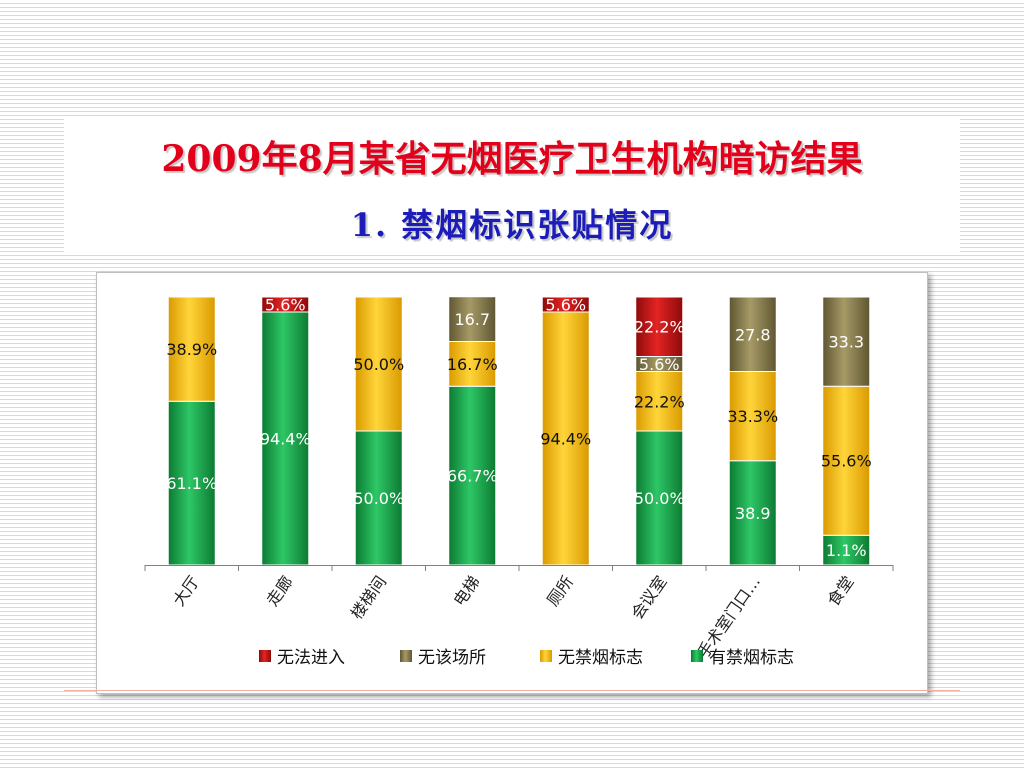 This screenshot has height=768, width=1024. What do you see at coordinates (311, 658) in the screenshot?
I see `legend-label: 无法进入` at bounding box center [311, 658].